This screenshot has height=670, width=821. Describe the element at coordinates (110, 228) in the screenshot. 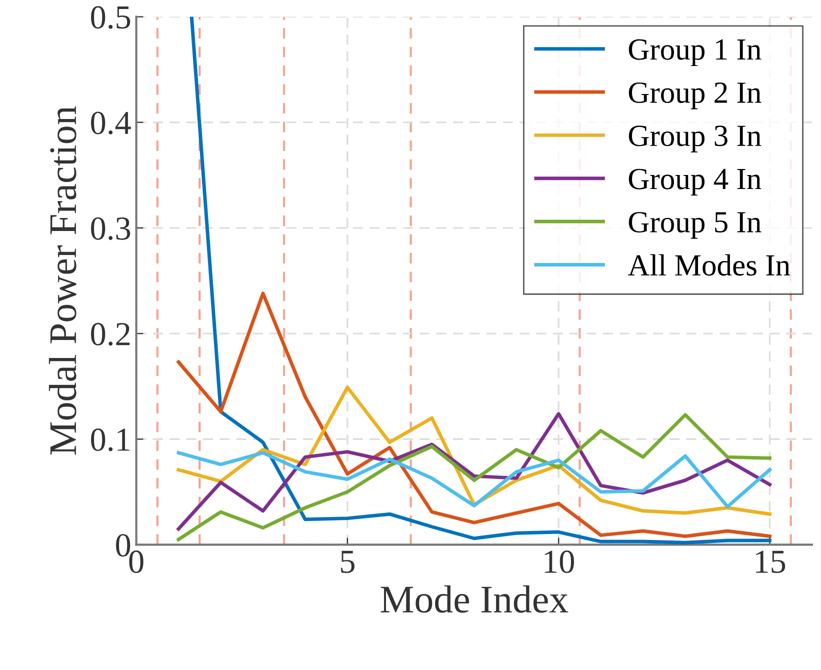

I see `y-tick-label: 0.3` at that location.